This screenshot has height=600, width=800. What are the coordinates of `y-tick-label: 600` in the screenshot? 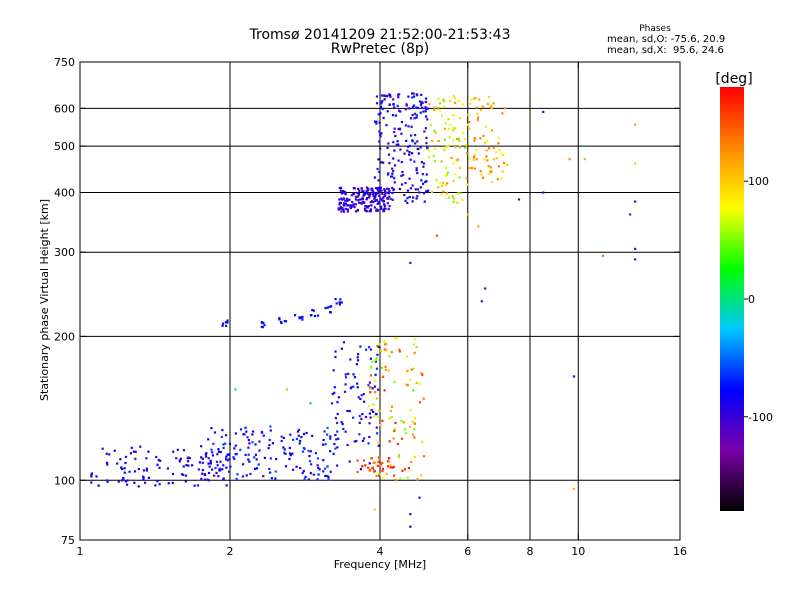 It's located at (64, 108).